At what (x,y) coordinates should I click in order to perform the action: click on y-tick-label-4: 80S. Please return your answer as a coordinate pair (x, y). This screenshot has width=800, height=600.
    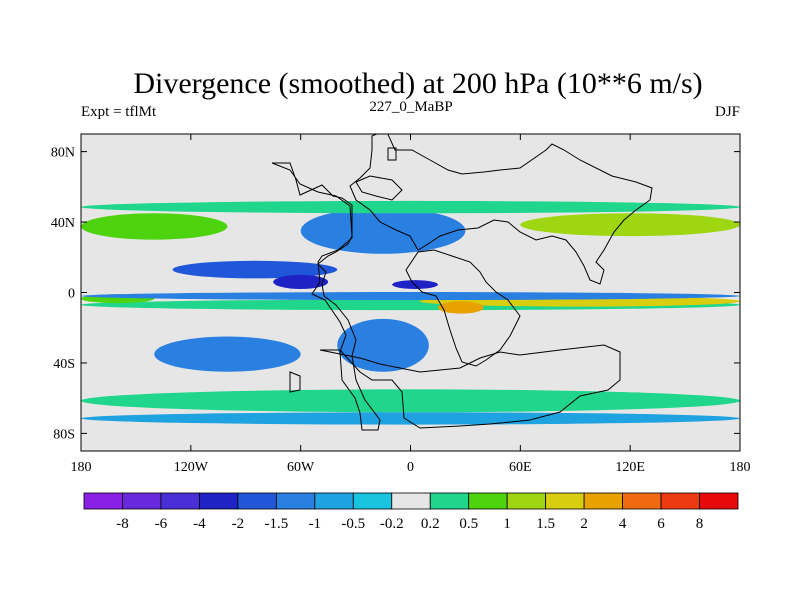
    Looking at the image, I should click on (64, 434).